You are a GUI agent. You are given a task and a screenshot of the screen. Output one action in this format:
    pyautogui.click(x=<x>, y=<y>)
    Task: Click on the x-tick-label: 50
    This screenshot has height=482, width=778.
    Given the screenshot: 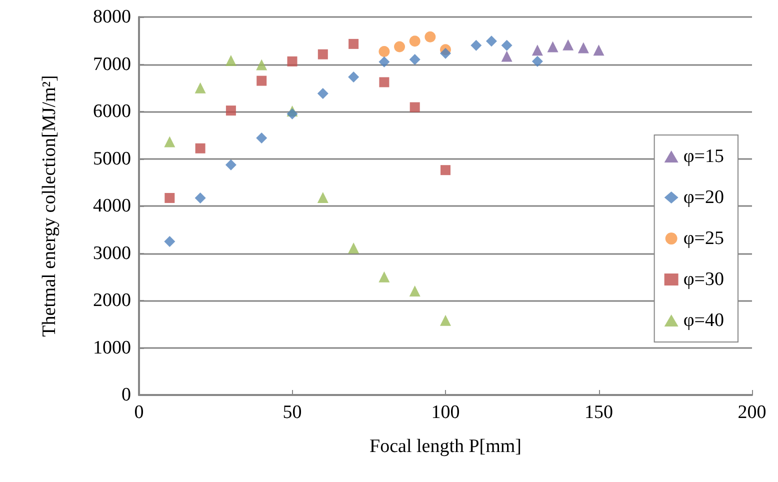 What is the action you would take?
    pyautogui.click(x=292, y=412)
    